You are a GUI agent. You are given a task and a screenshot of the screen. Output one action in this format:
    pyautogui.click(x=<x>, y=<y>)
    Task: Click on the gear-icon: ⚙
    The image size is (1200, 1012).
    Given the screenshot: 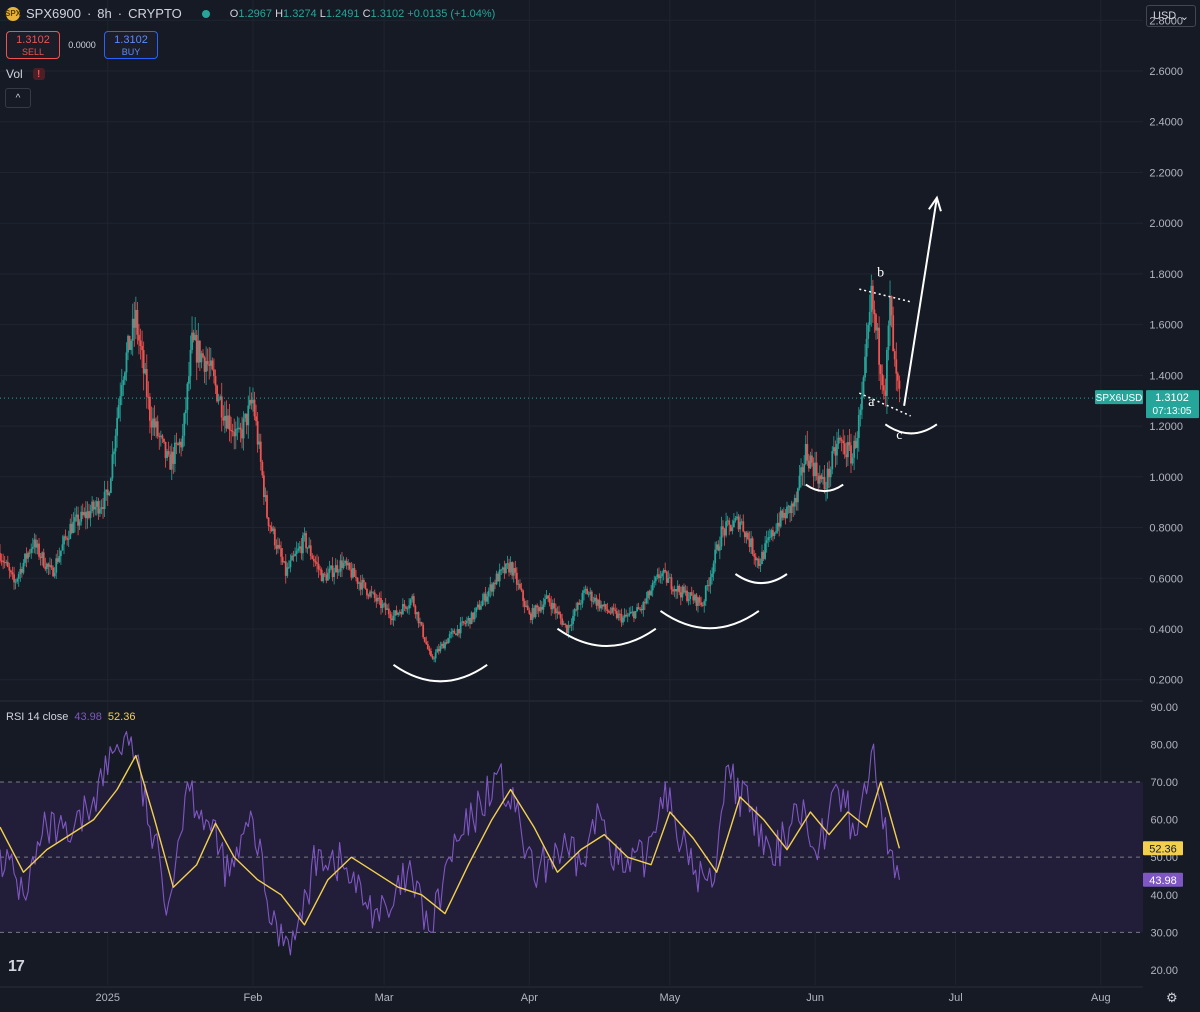 What is the action you would take?
    pyautogui.click(x=1172, y=997)
    